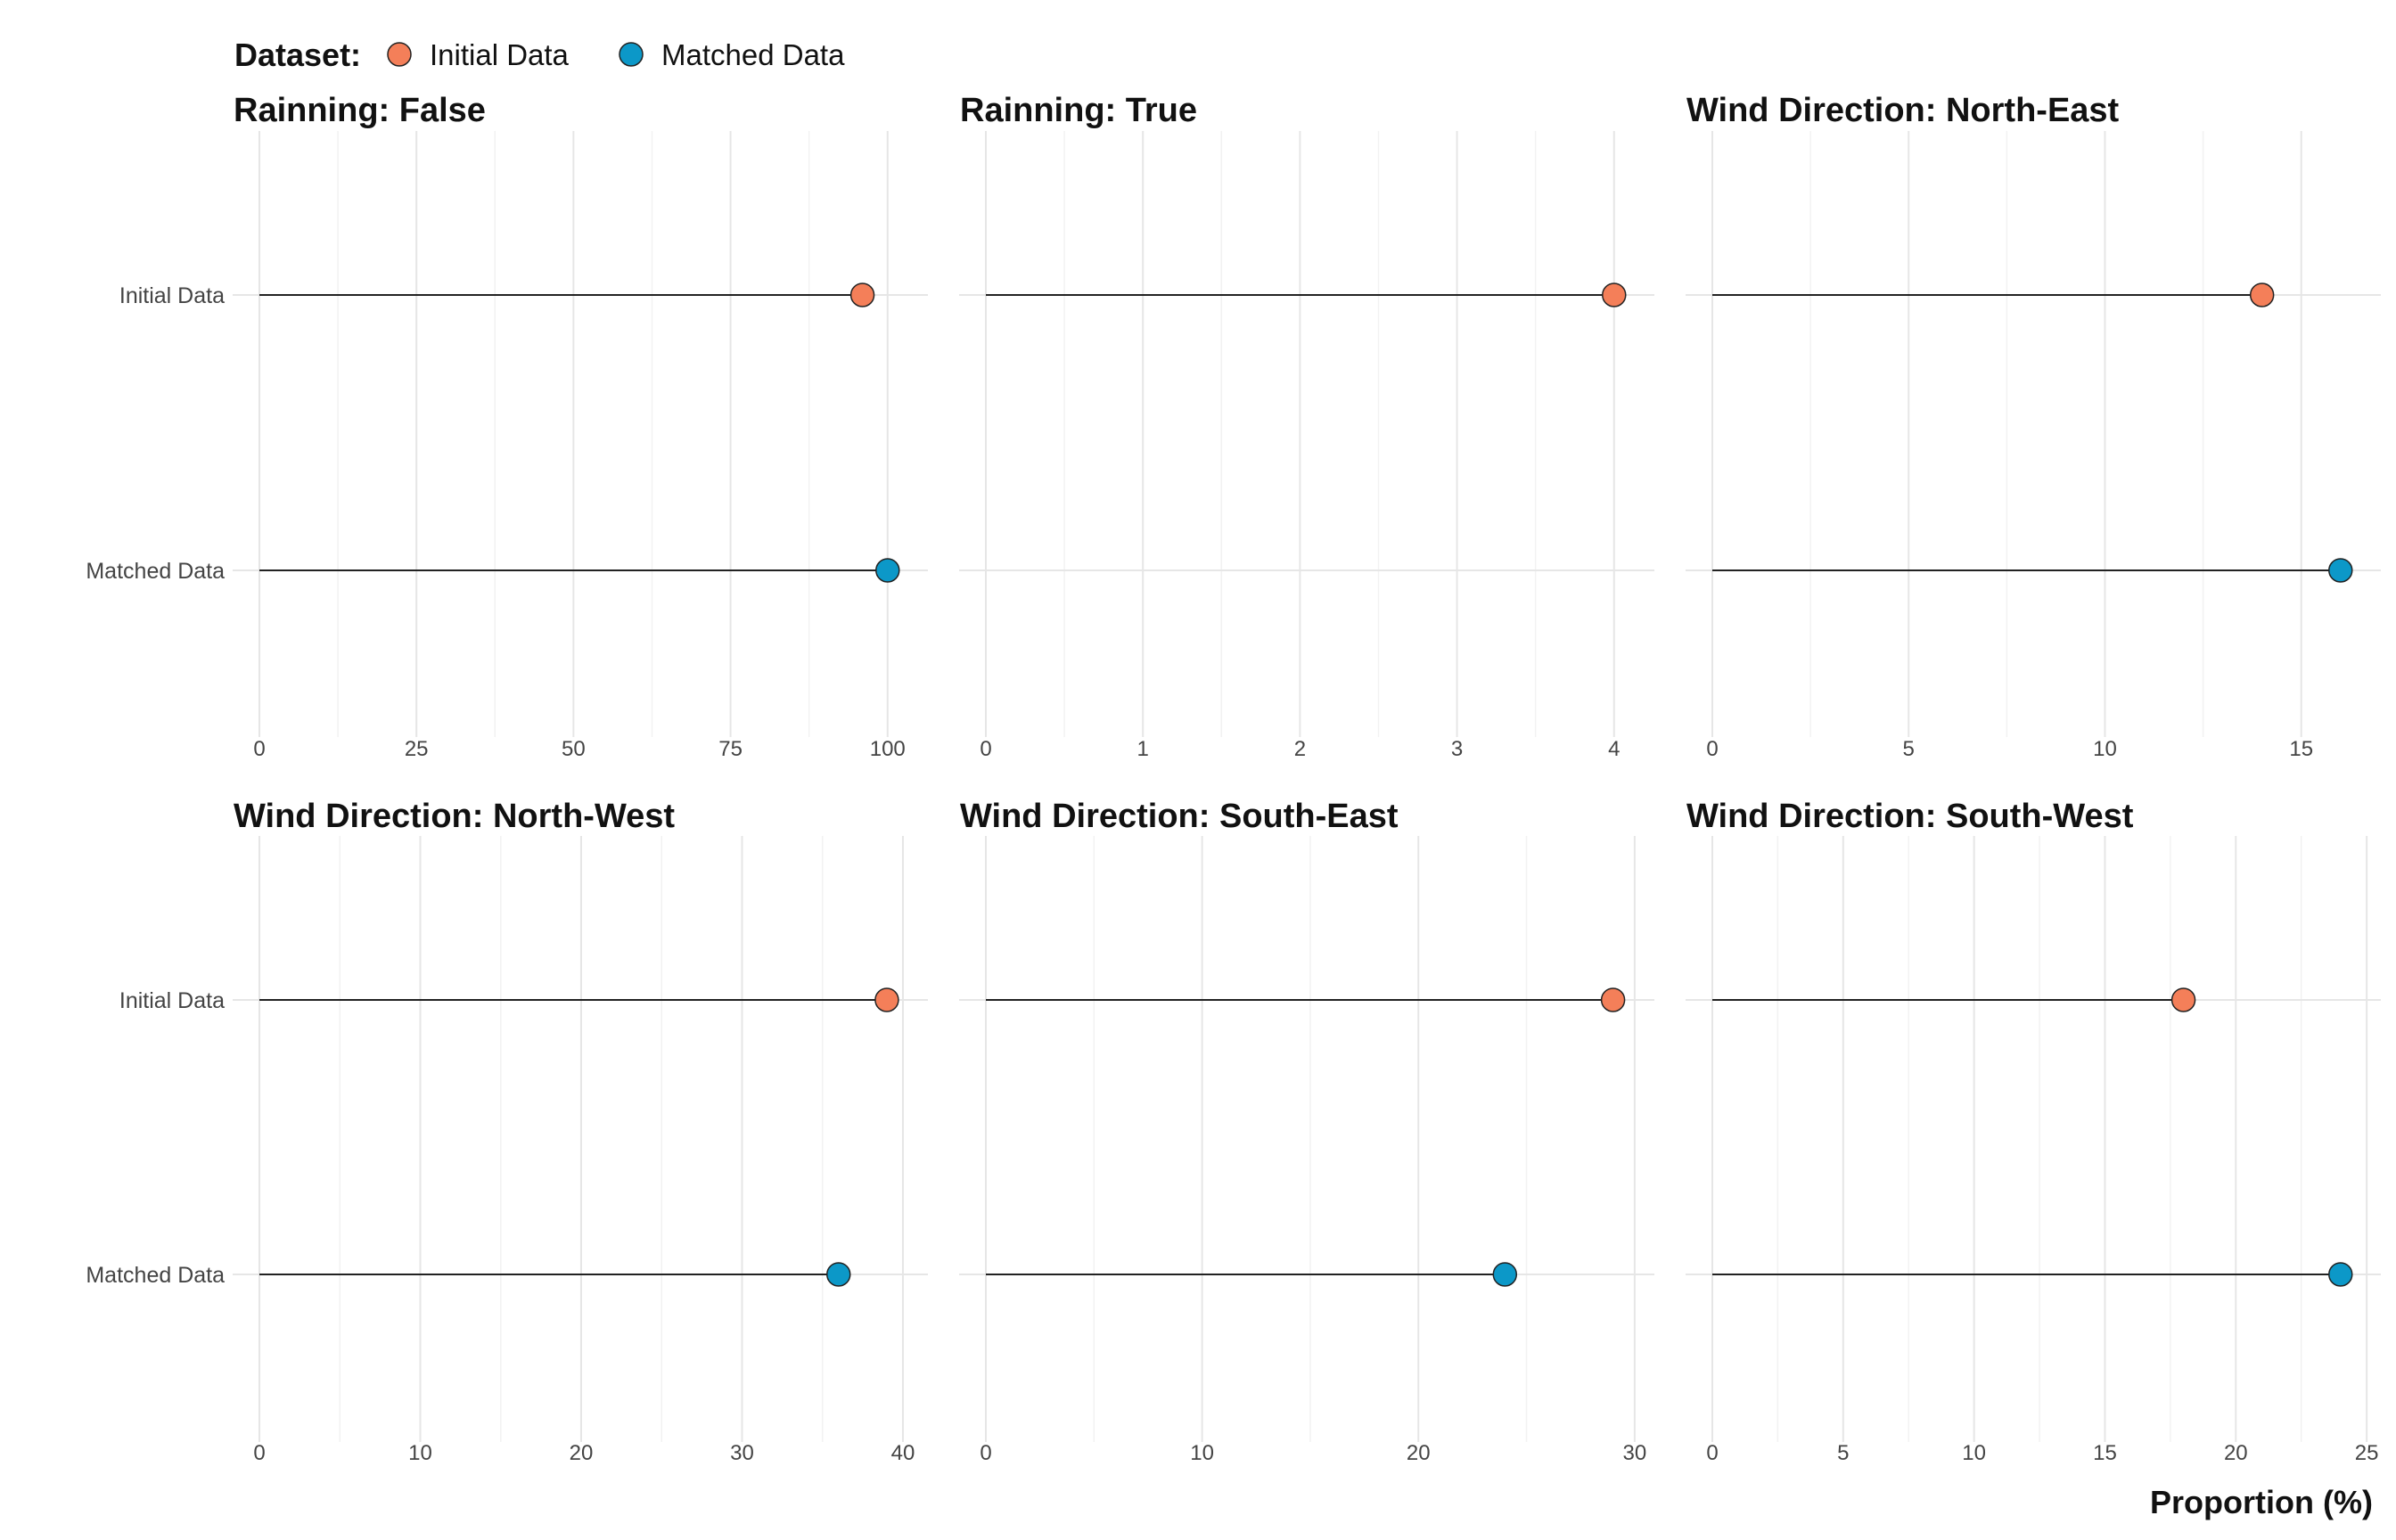 The width and height of the screenshot is (2396, 1540). What do you see at coordinates (1179, 816) in the screenshot?
I see `facet-title: Wind Direction: South-East` at bounding box center [1179, 816].